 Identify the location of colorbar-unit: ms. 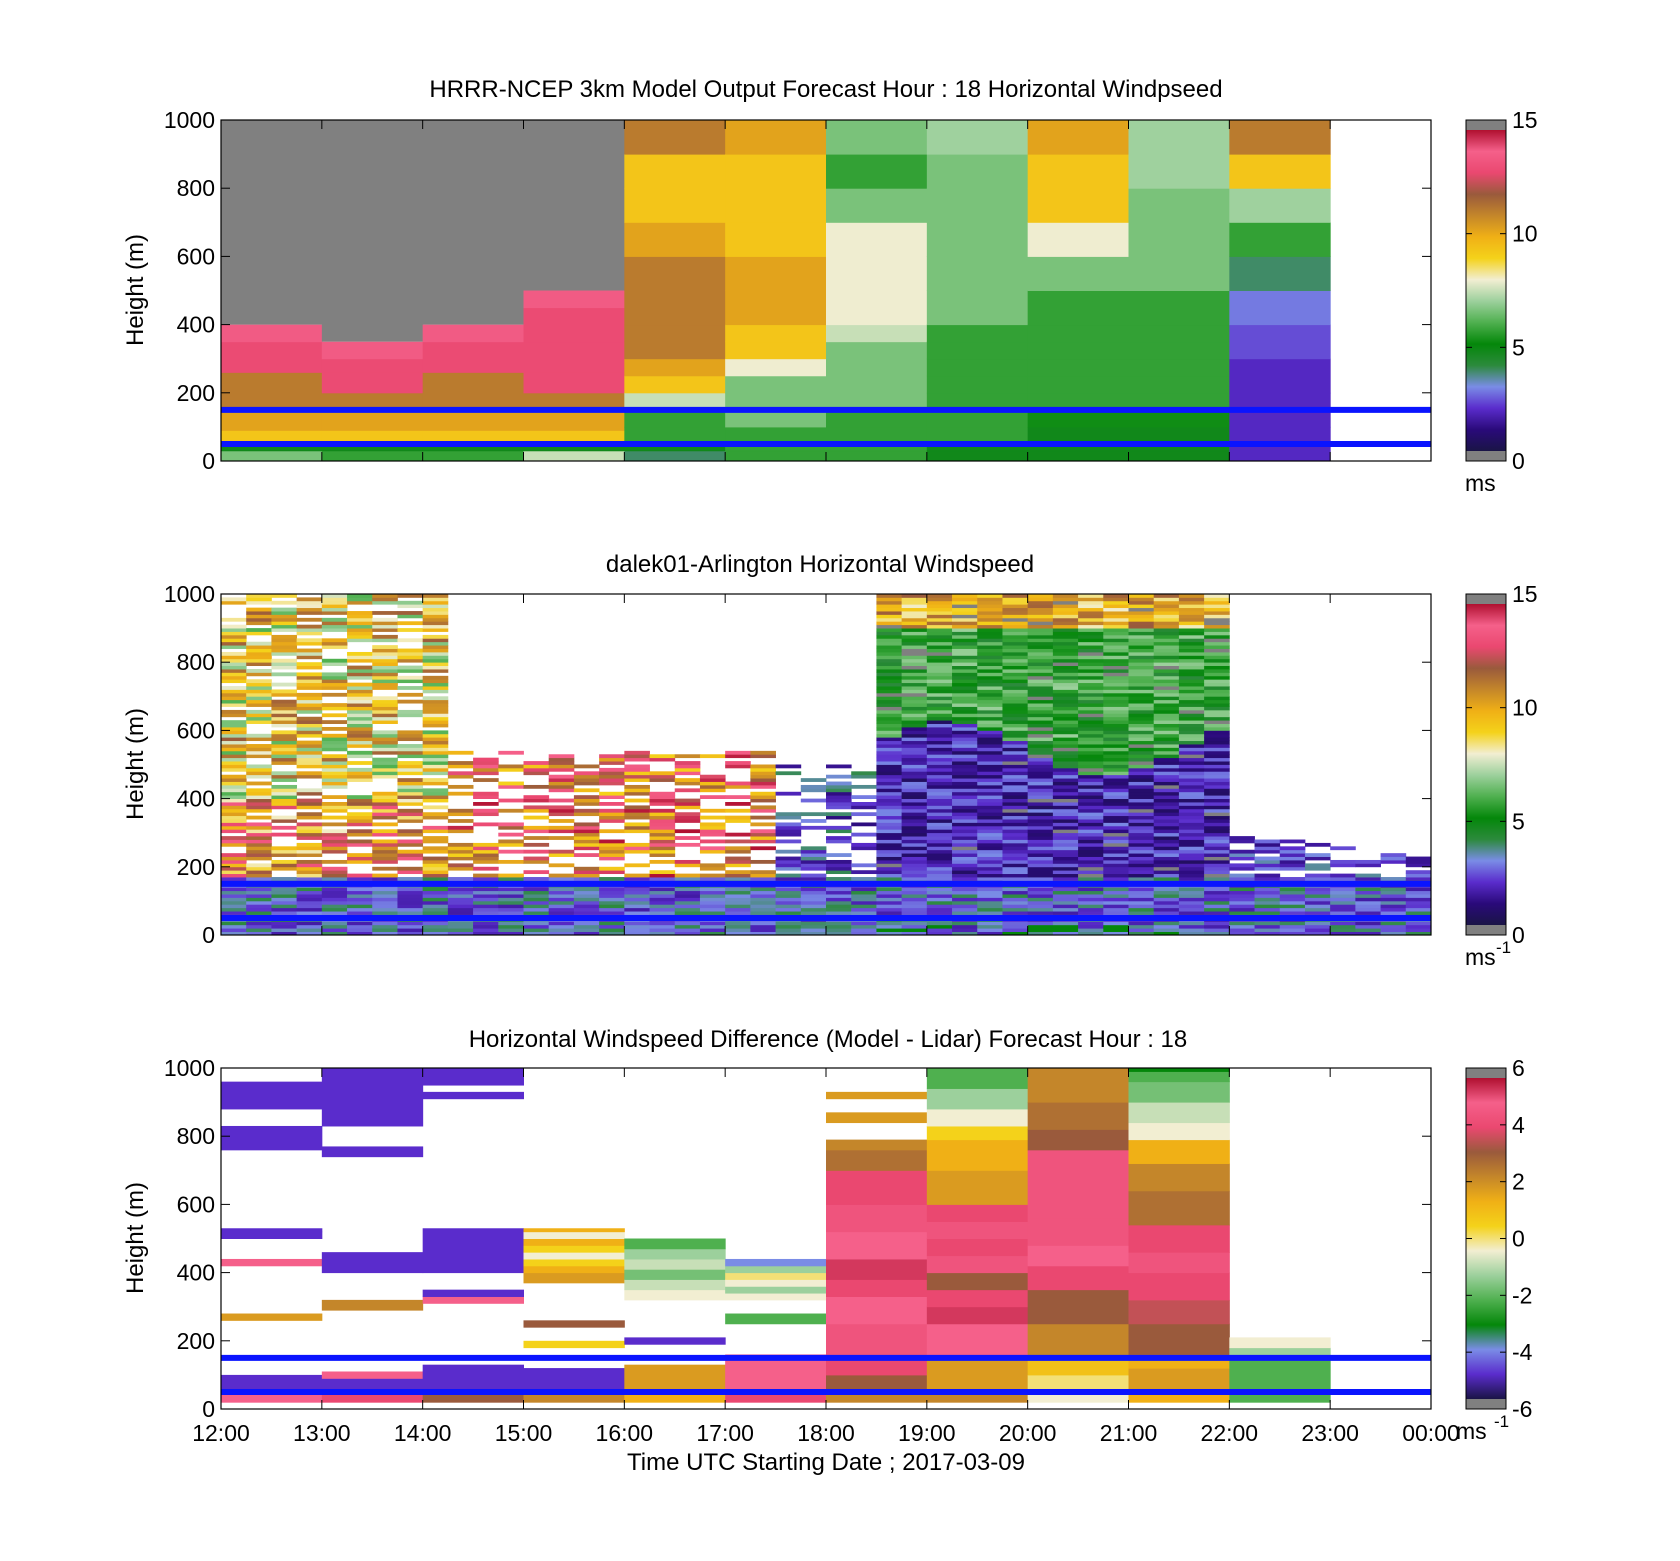
(1480, 957).